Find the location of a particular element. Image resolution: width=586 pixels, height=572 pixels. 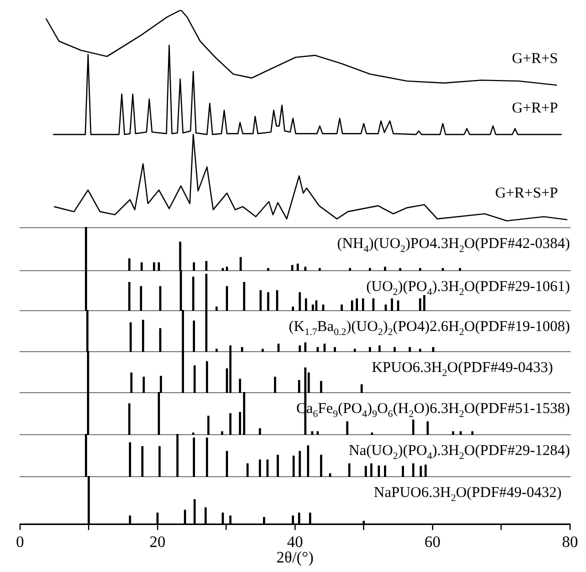

x-tick-label: 40 is located at coordinates (295, 542).